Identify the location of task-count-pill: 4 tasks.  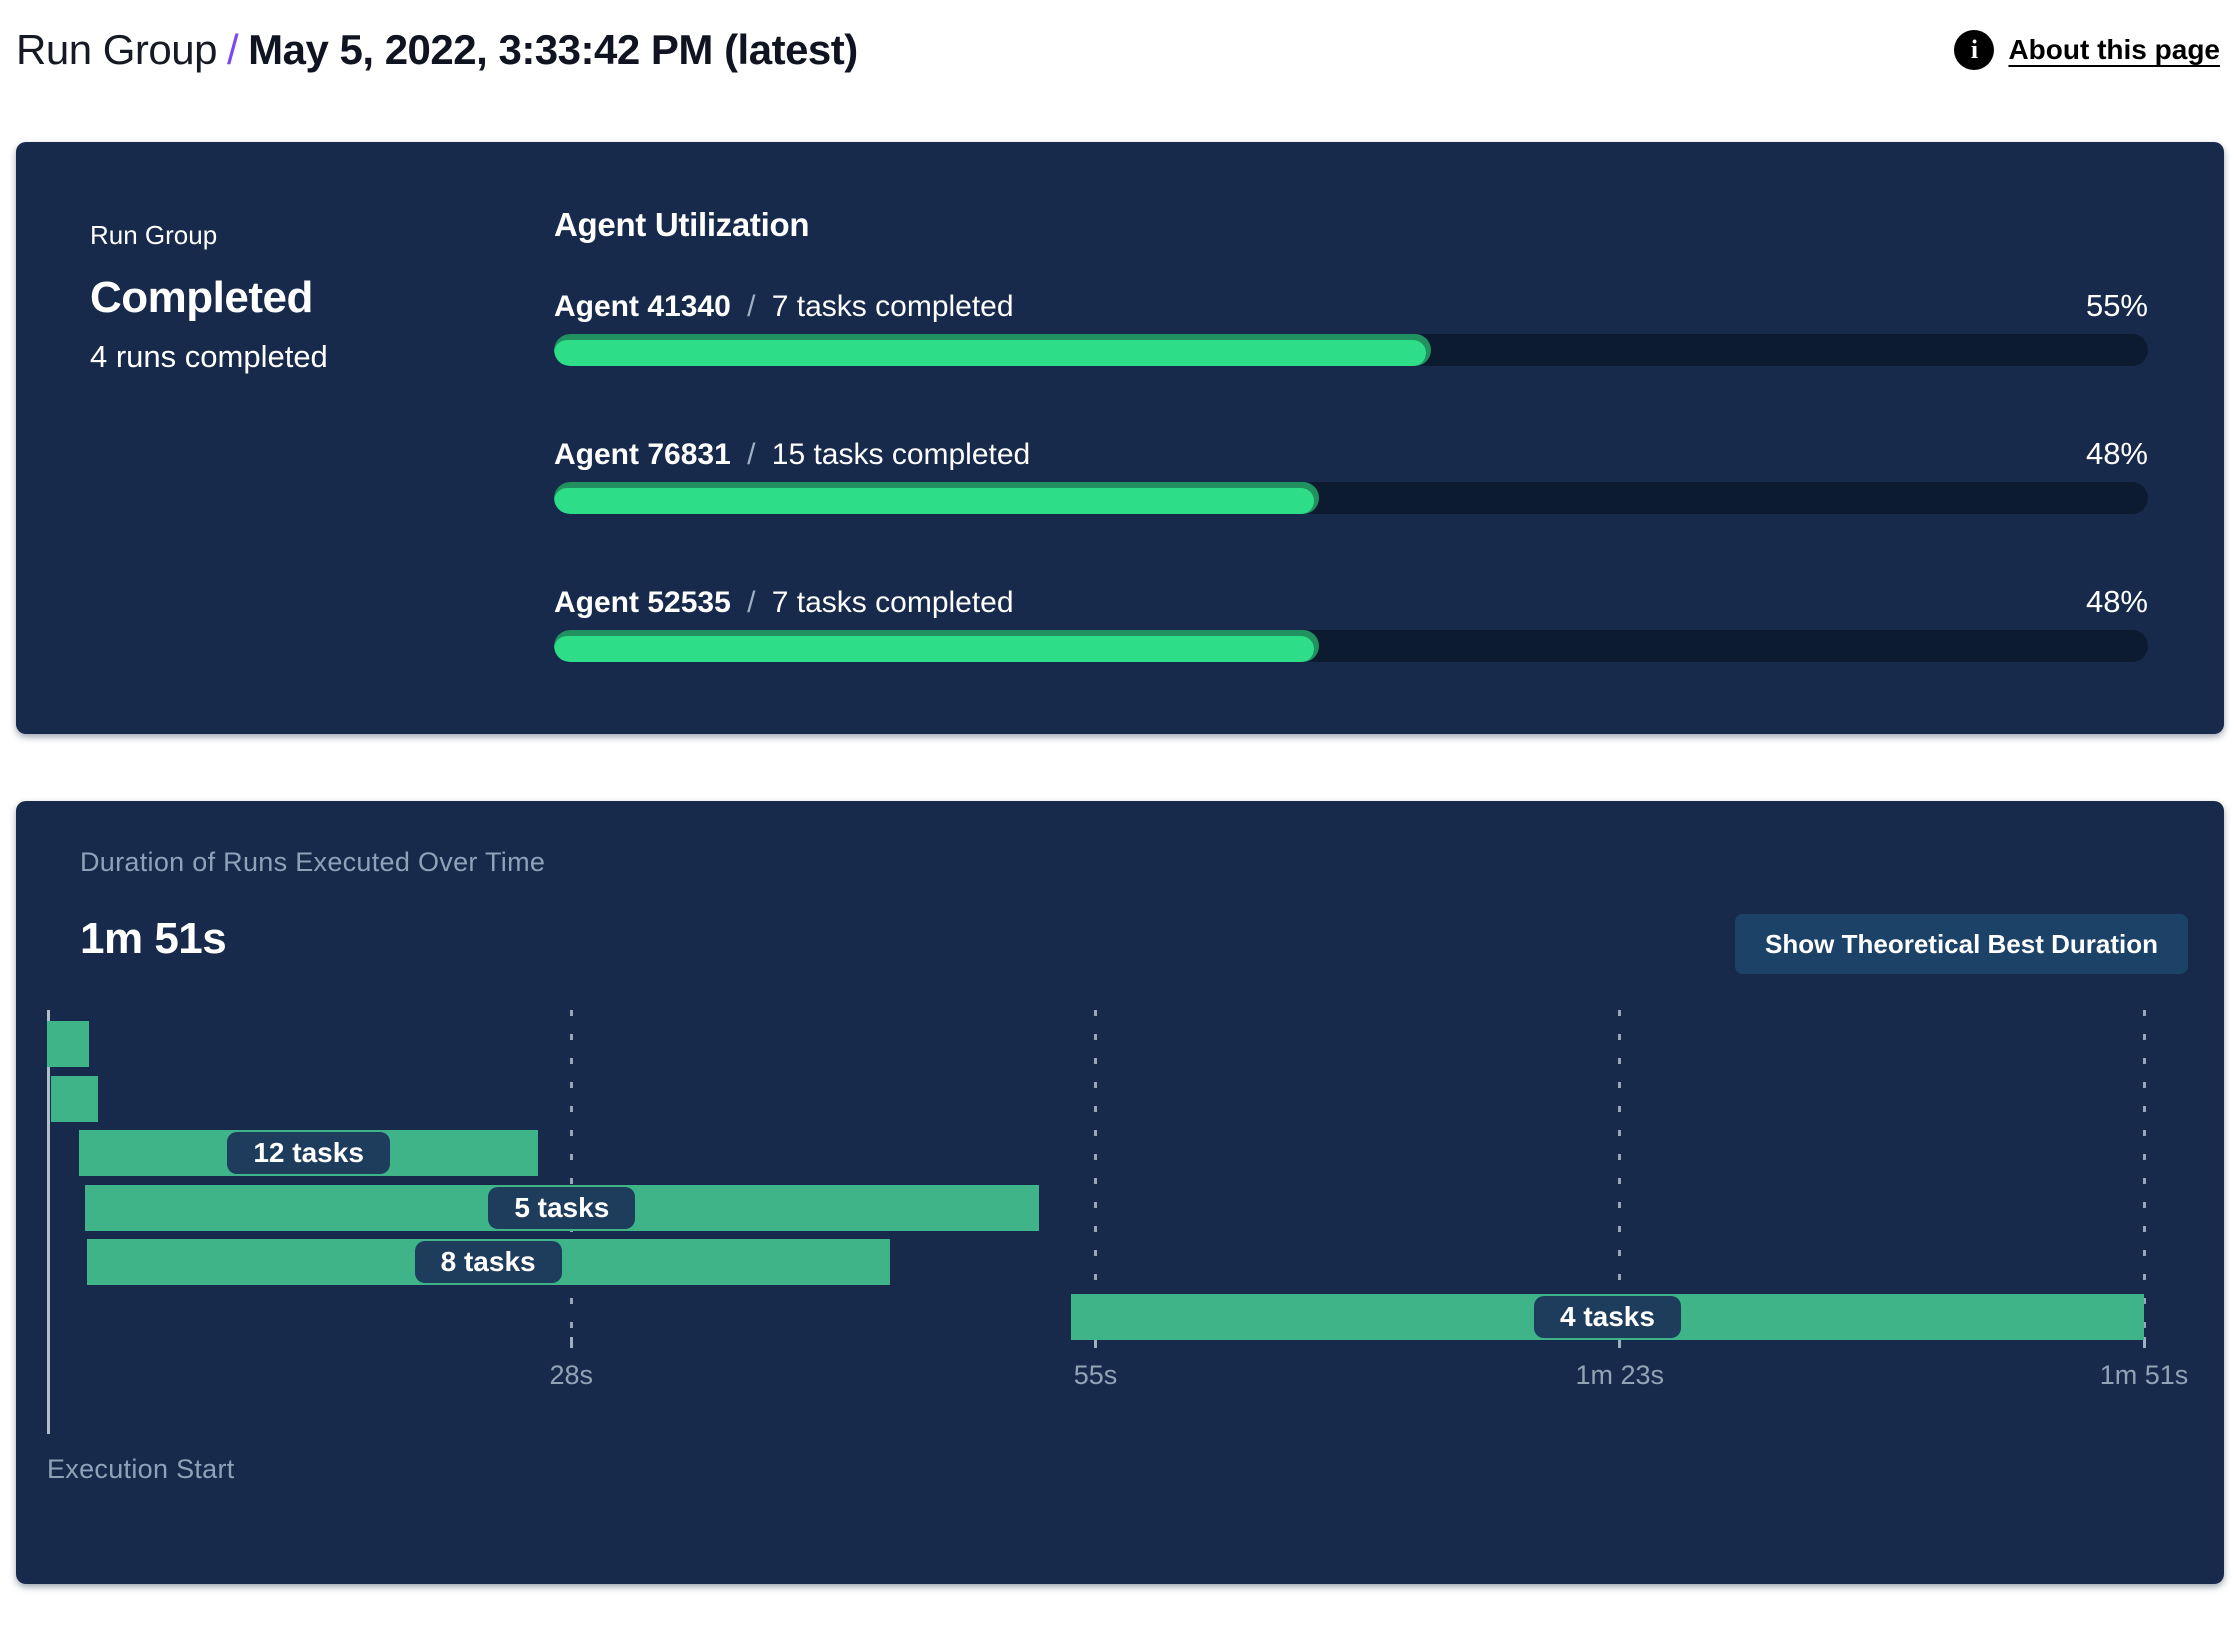
(1607, 1317).